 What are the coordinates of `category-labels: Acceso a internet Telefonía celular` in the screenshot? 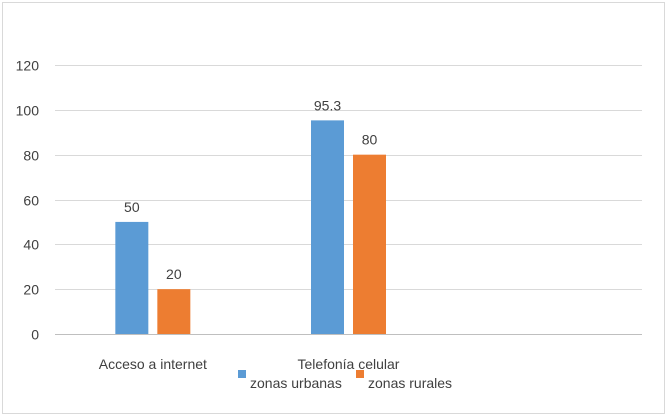 It's located at (249, 364).